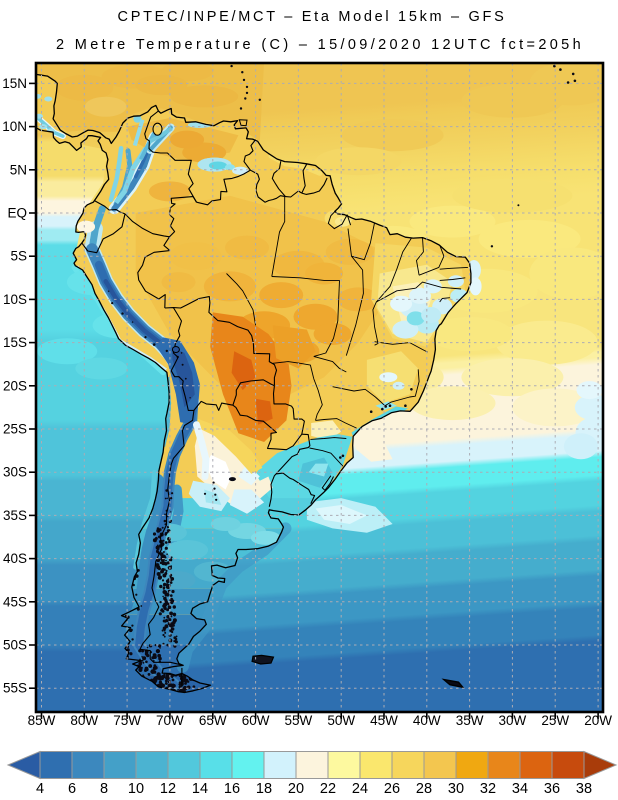  I want to click on svg-text: 65W, so click(213, 720).